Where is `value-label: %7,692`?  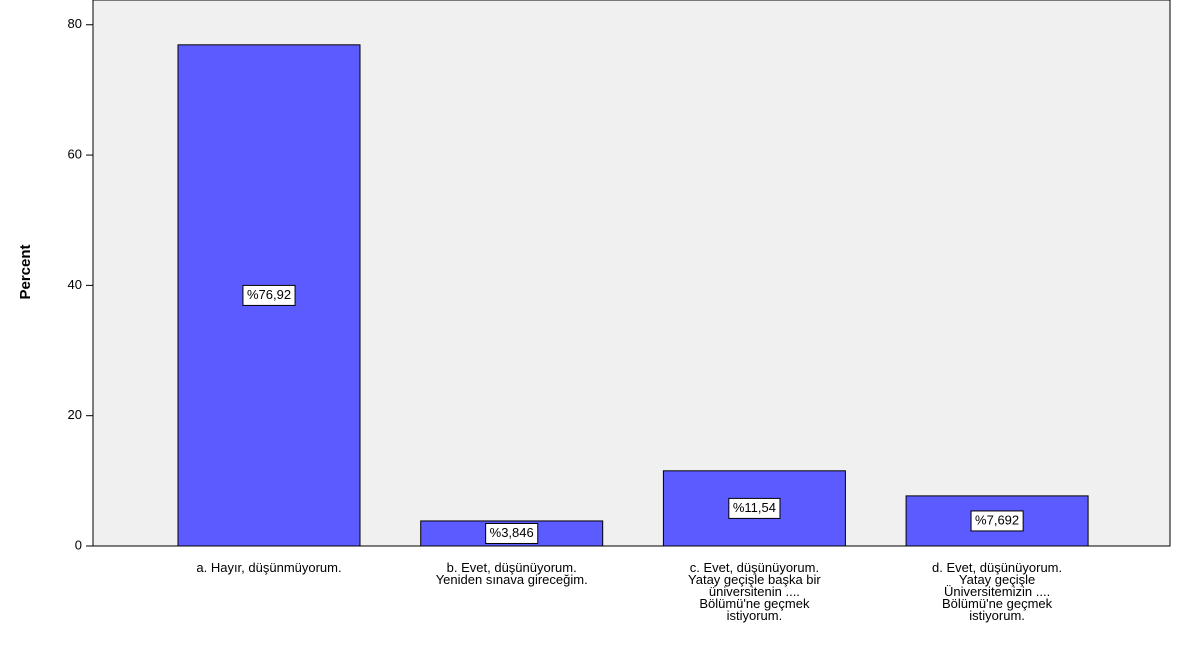 value-label: %7,692 is located at coordinates (997, 521).